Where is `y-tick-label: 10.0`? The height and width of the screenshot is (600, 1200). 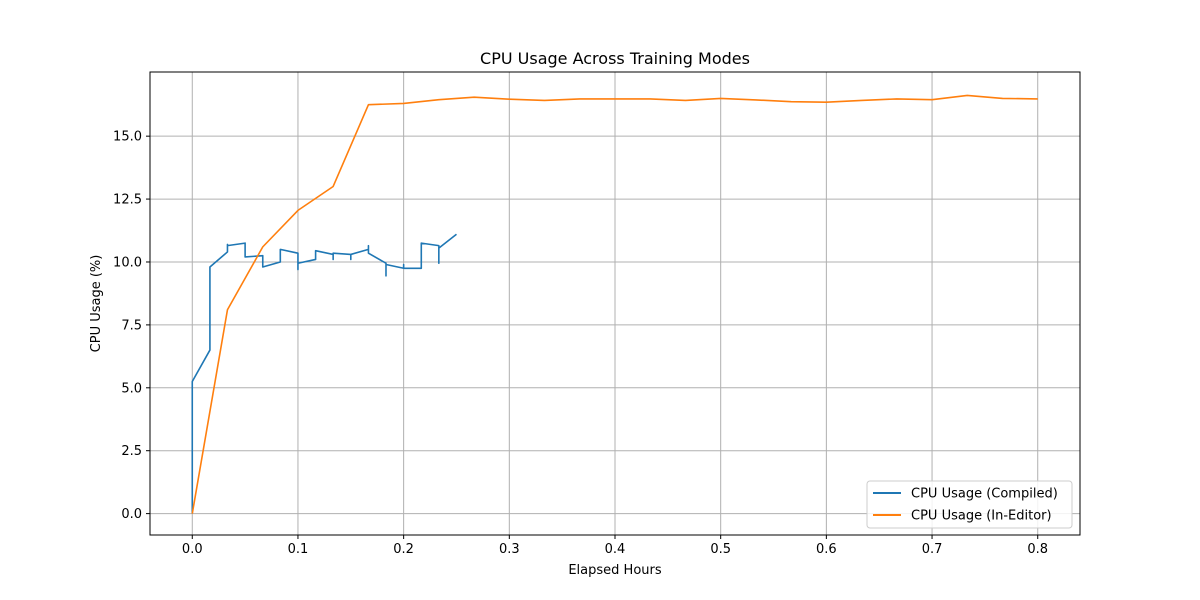
y-tick-label: 10.0 is located at coordinates (127, 262).